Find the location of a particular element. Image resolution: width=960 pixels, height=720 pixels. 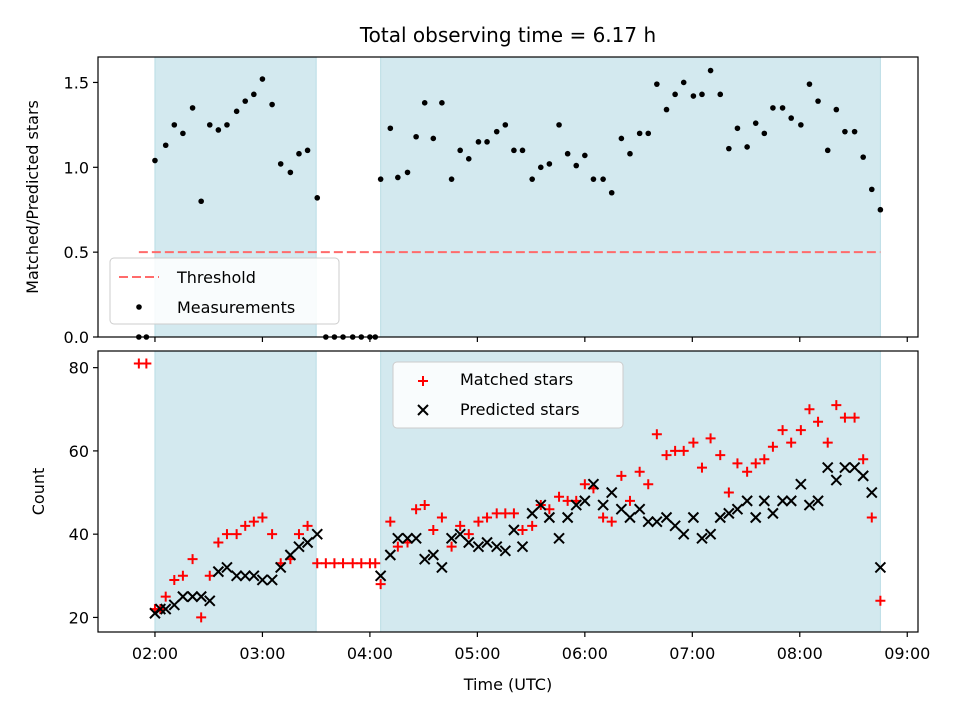

legend-matched-label: Matched stars is located at coordinates (516, 379).